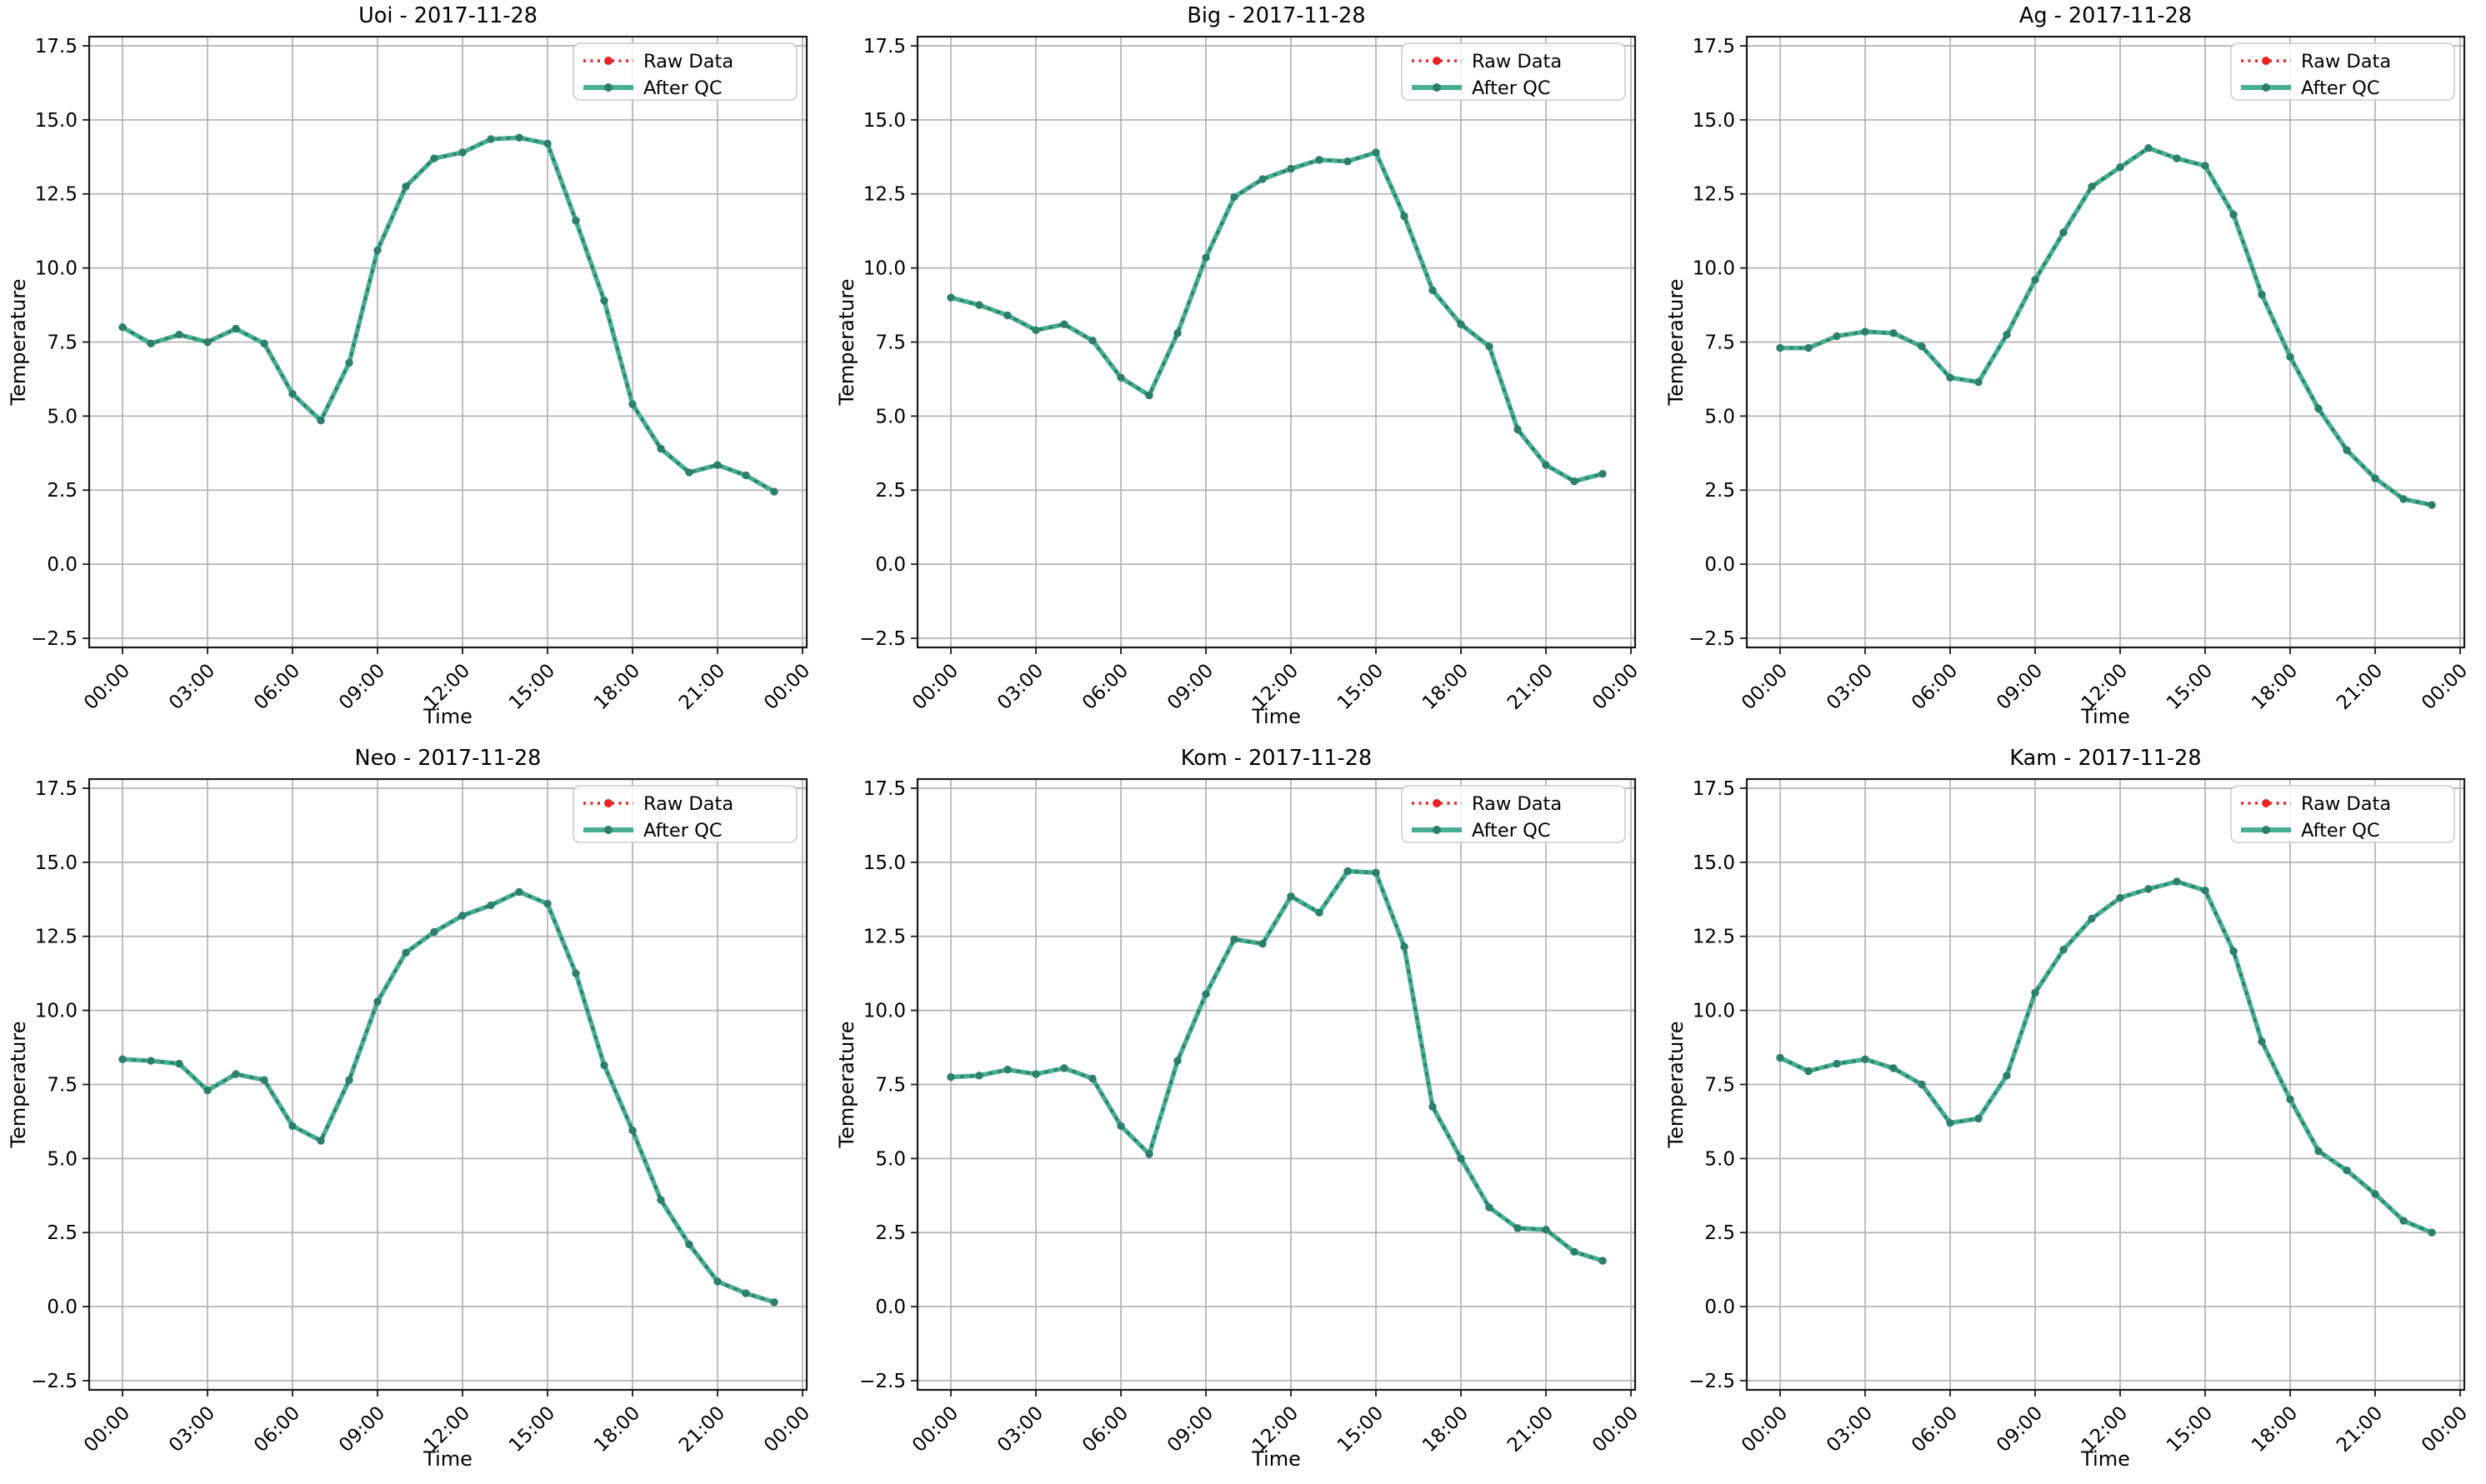  I want to click on chart-title: Kam - 2017-11-28, so click(2105, 758).